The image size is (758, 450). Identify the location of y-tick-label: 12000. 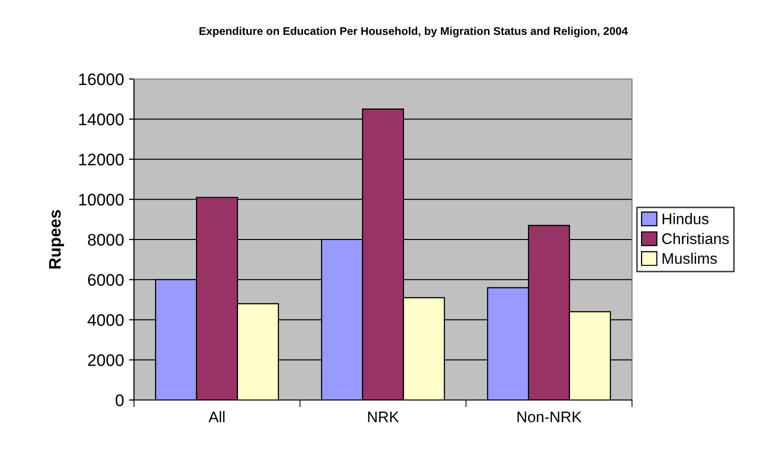
(101, 160).